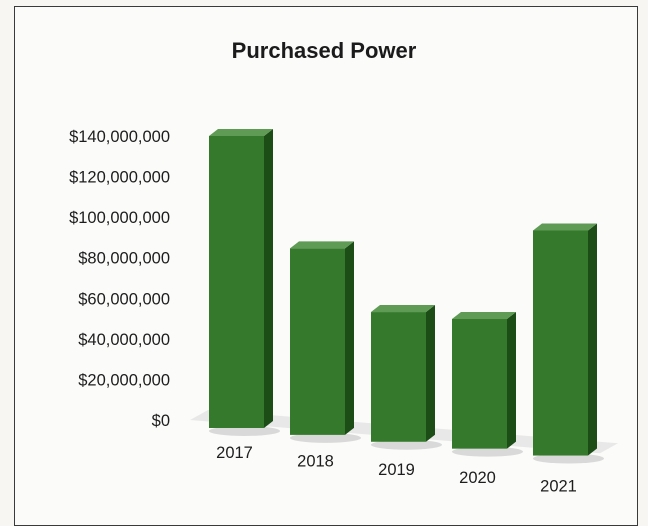  I want to click on x-tick-label: 2020, so click(477, 478).